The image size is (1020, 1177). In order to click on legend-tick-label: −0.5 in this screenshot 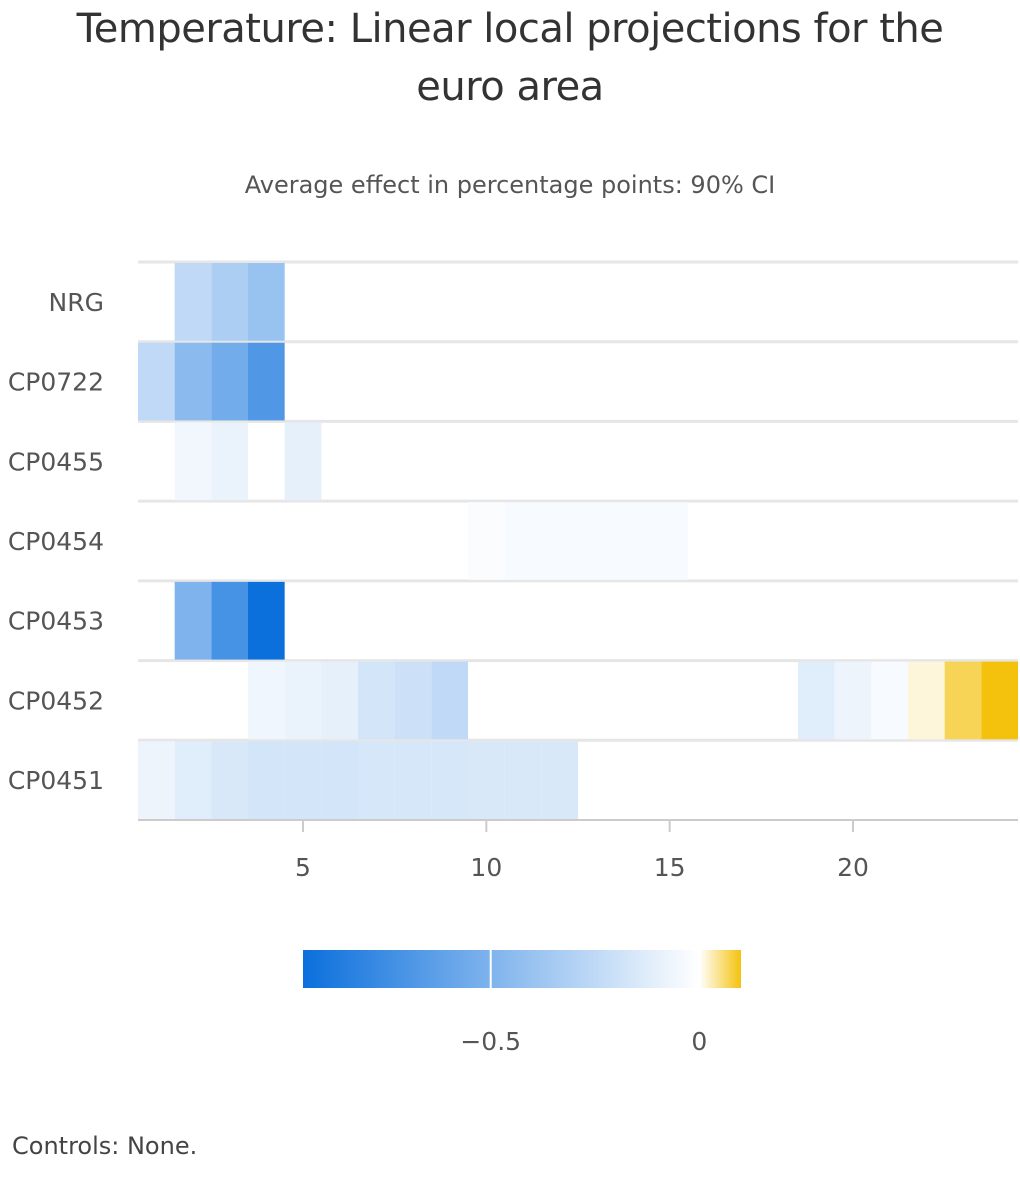, I will do `click(490, 1041)`.